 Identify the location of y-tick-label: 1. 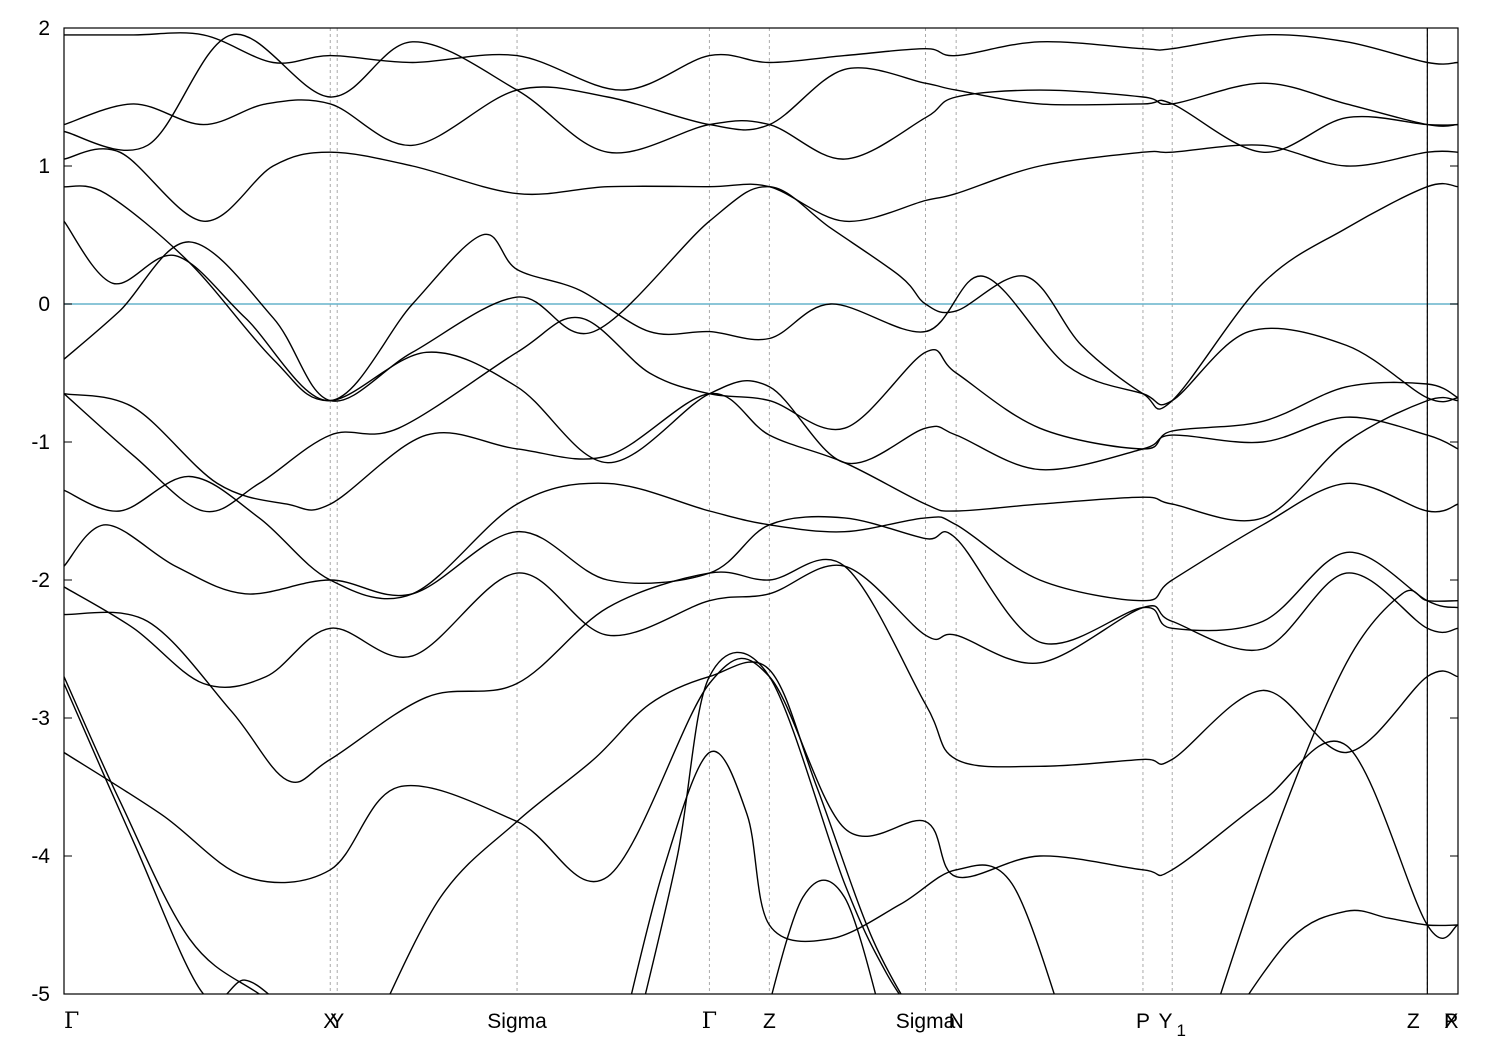
(44, 166).